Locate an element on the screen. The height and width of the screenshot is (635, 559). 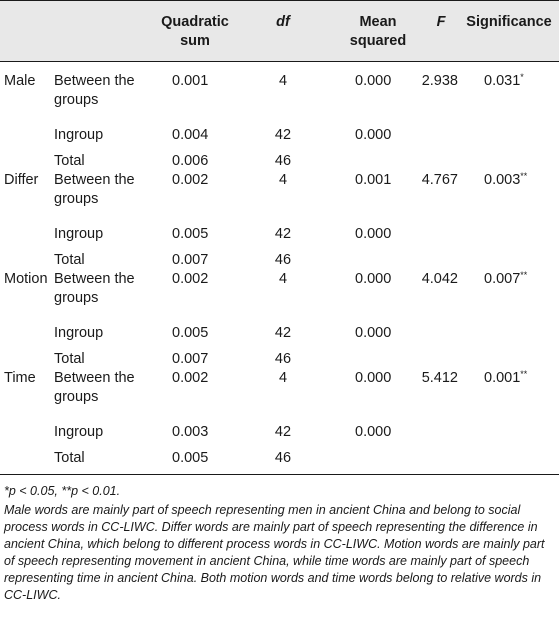
group-name: Male is located at coordinates (20, 81).